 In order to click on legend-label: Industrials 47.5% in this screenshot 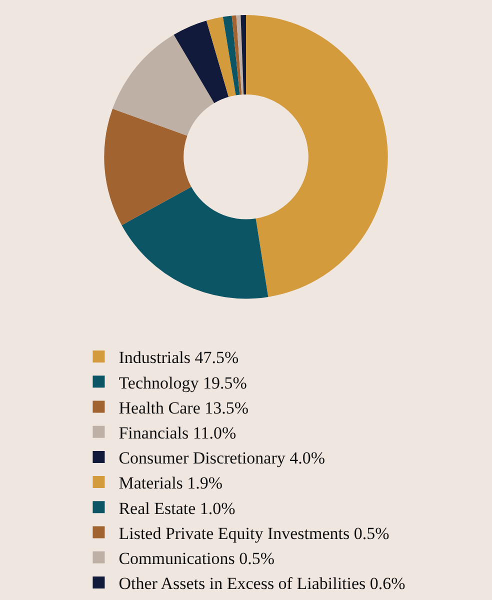, I will do `click(178, 358)`.